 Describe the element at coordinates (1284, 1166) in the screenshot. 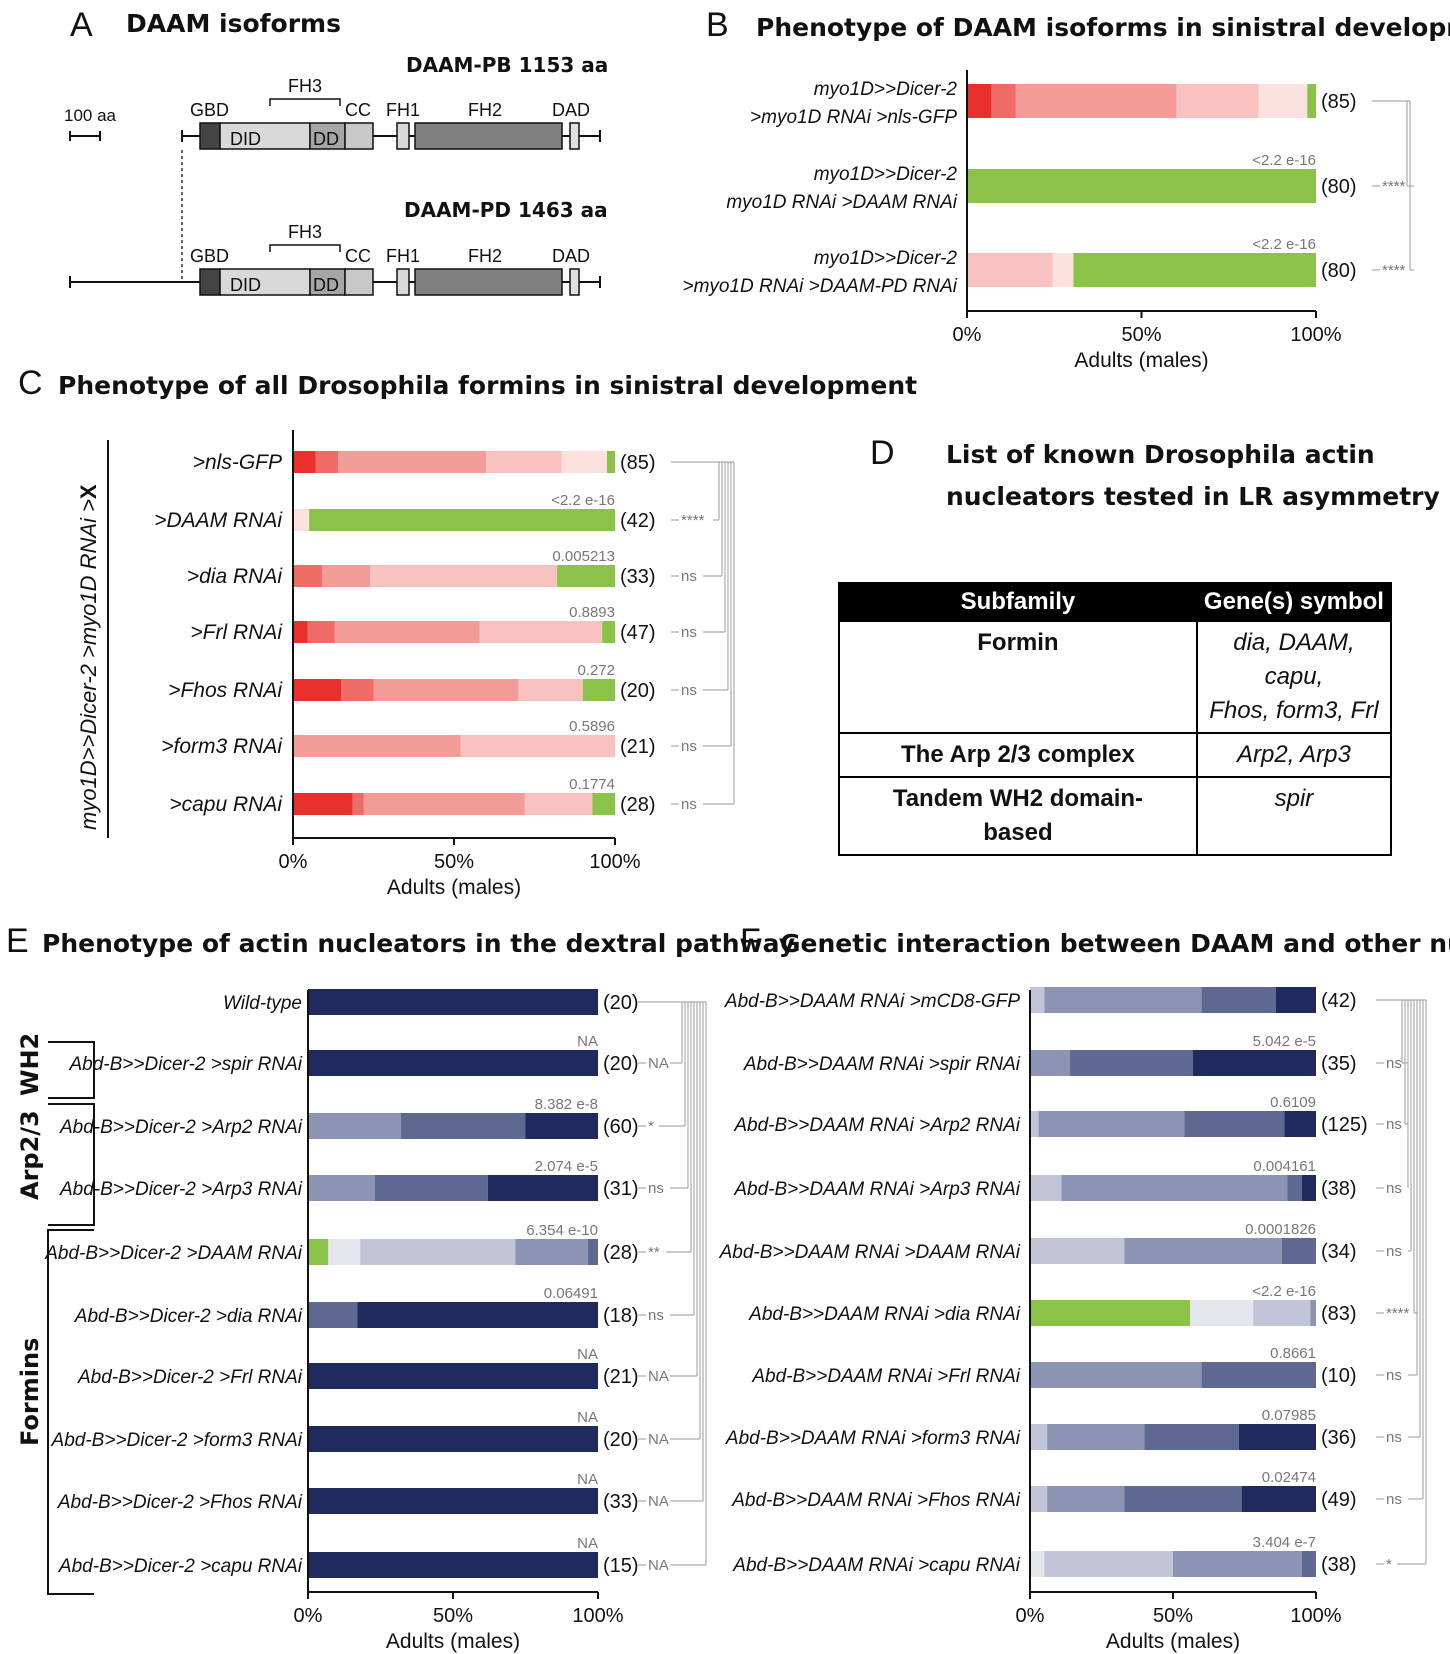

I see `p-value-label: 0.004161` at that location.